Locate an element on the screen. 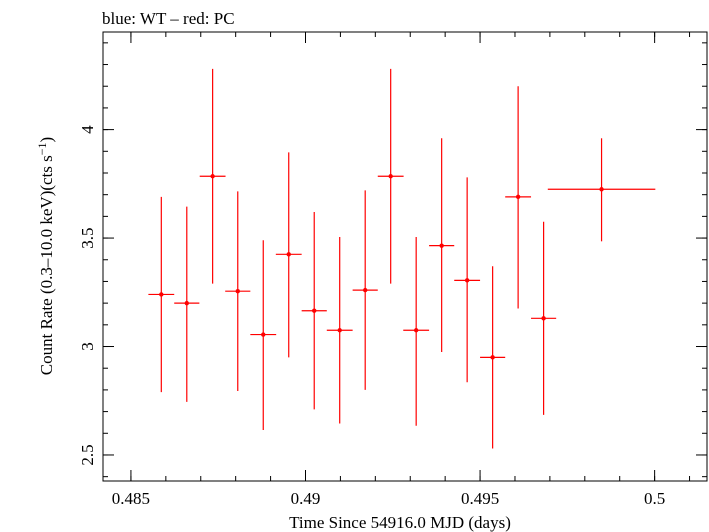 This screenshot has width=709, height=532. y-tick-label: 4 is located at coordinates (87, 129).